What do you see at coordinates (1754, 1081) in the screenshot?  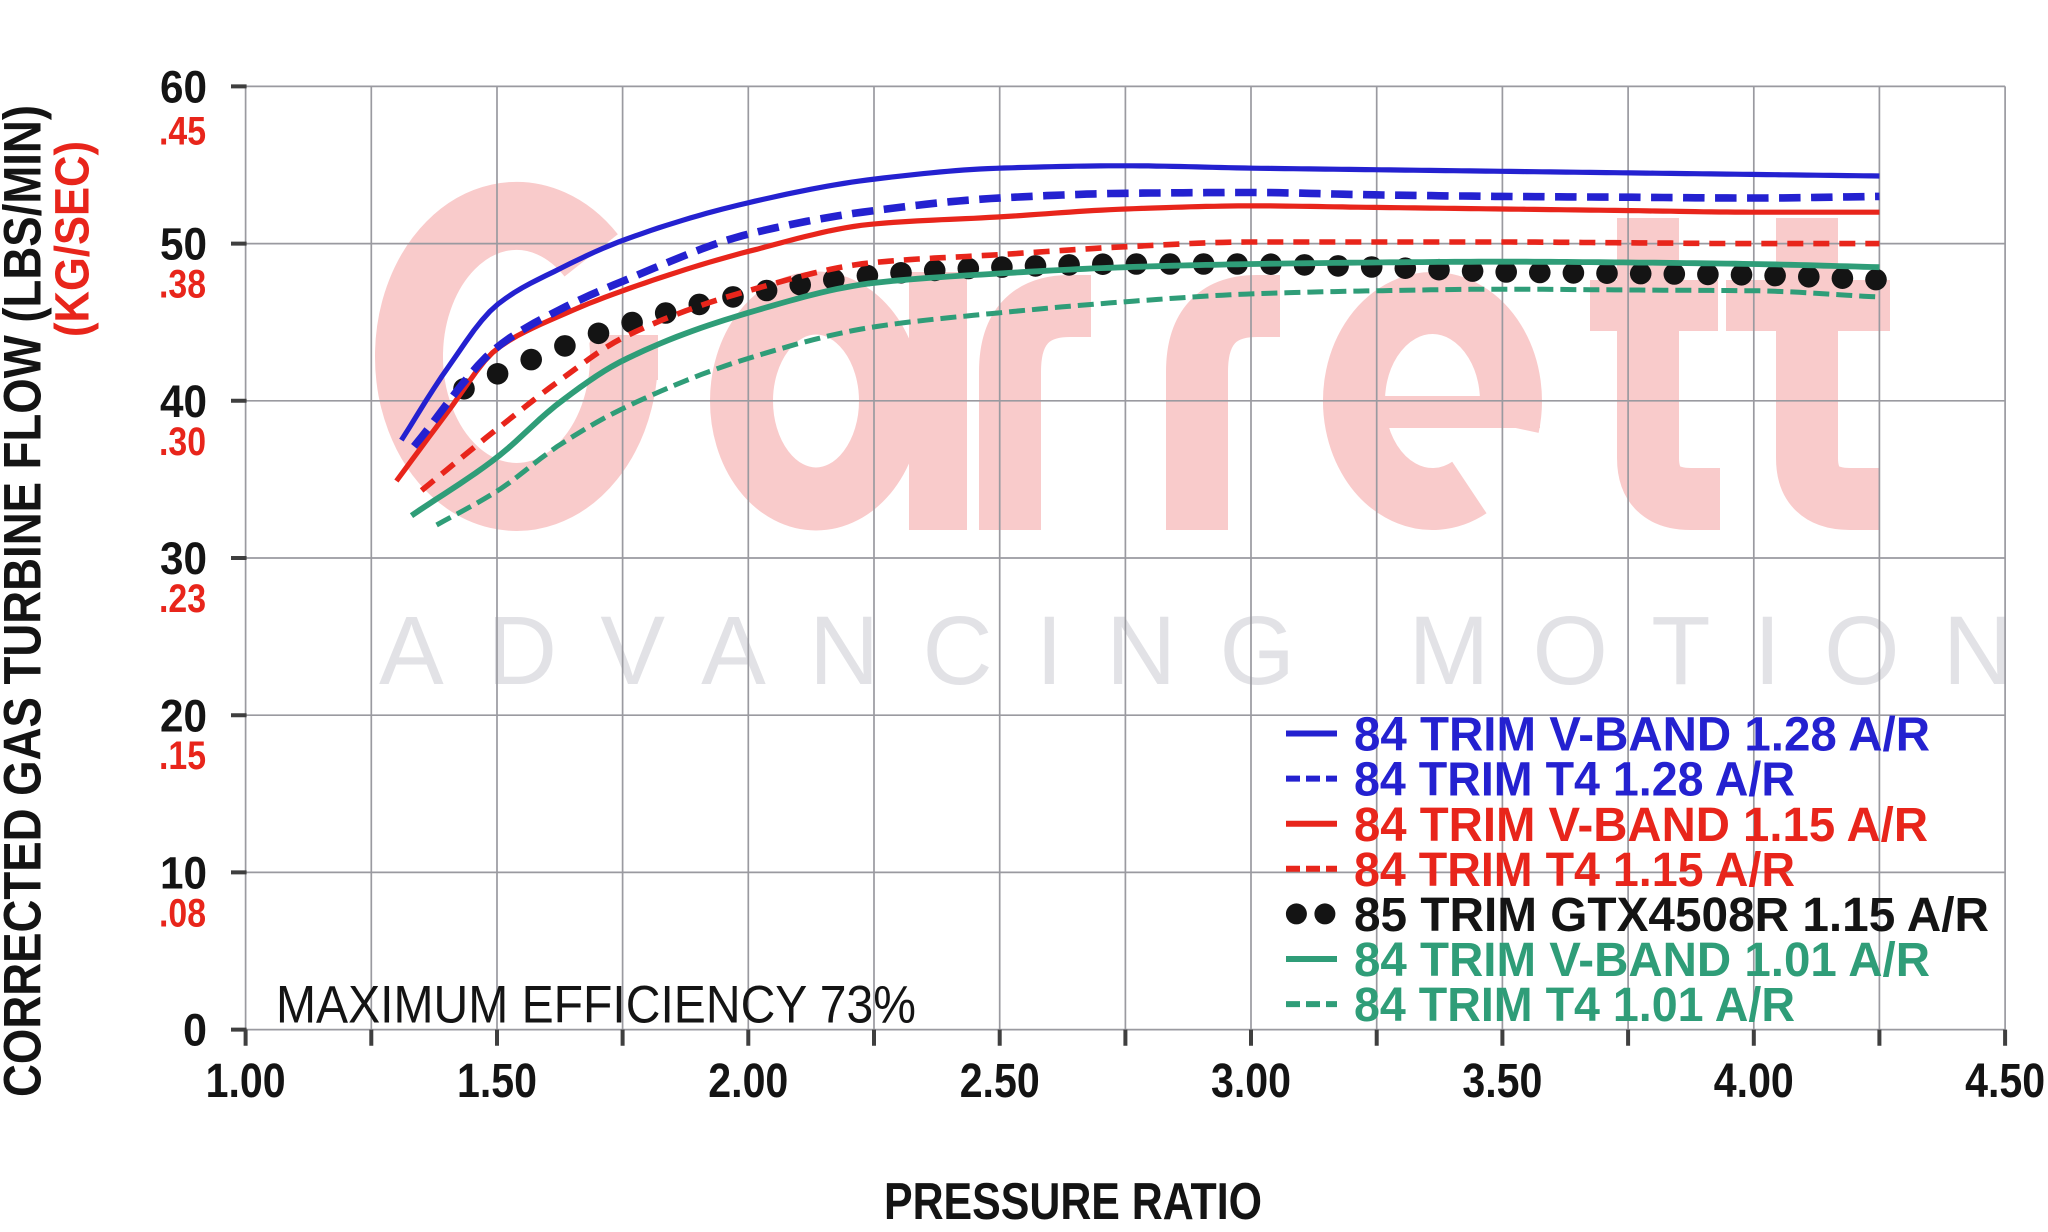 I see `svg-text: 4.00` at bounding box center [1754, 1081].